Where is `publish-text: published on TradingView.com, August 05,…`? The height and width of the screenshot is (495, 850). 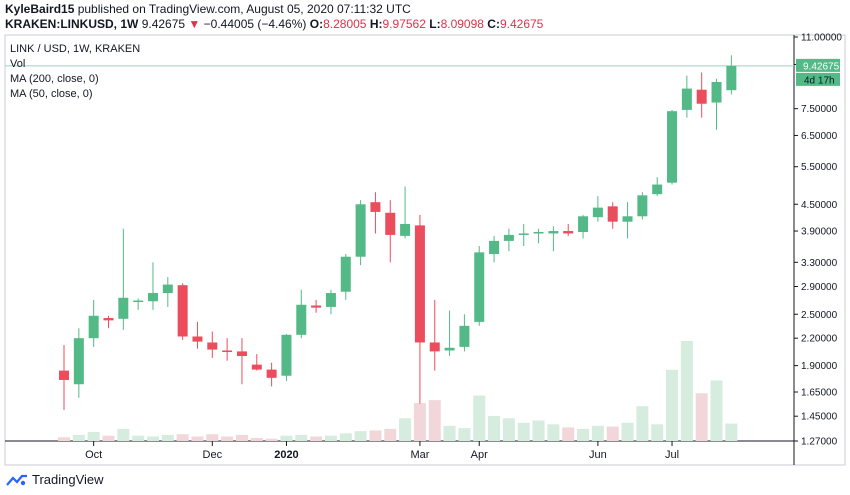 publish-text: published on TradingView.com, August 05,… is located at coordinates (242, 9).